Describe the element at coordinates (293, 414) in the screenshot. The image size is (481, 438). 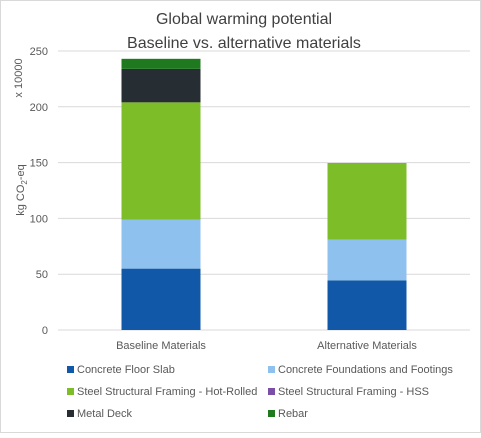
I see `legend-label: Rebar` at that location.